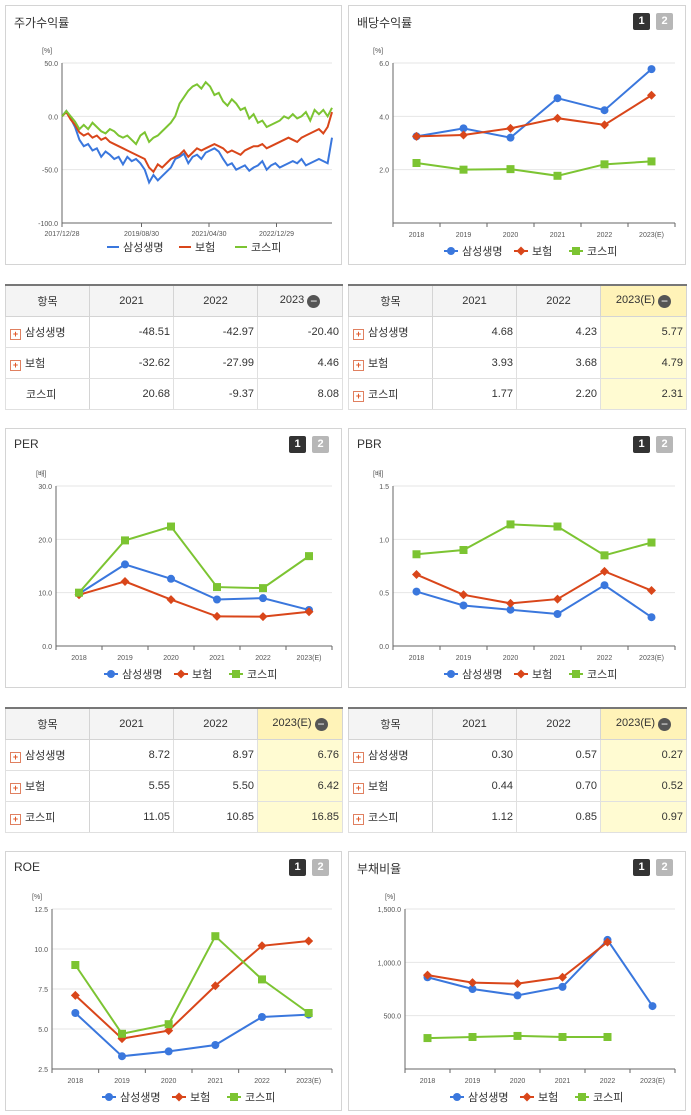 The image size is (691, 1115). Describe the element at coordinates (384, 594) in the screenshot. I see `y-tick-label: 0.5` at that location.